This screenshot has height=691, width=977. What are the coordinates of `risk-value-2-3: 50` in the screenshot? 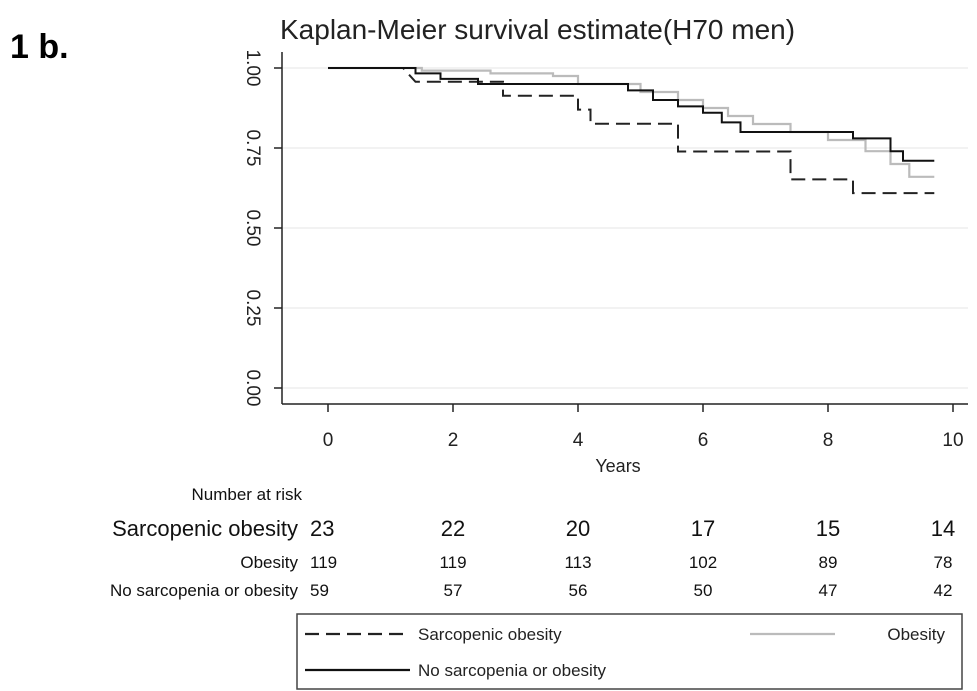 It's located at (703, 590).